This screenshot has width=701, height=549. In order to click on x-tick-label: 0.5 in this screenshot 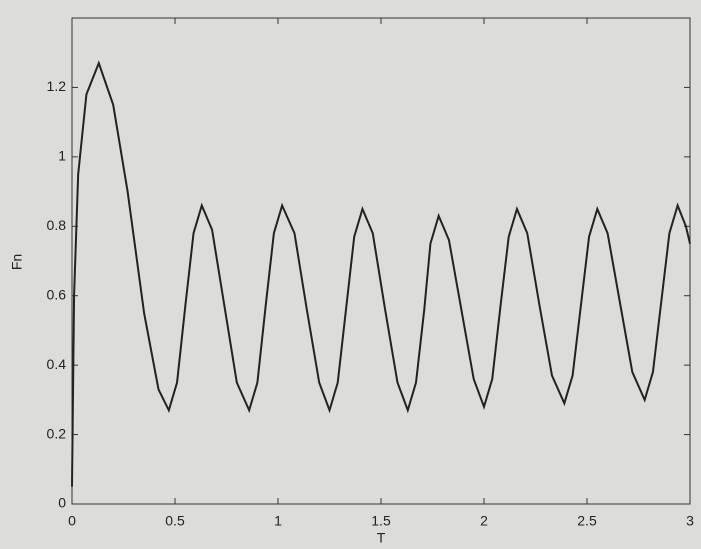, I will do `click(175, 521)`.